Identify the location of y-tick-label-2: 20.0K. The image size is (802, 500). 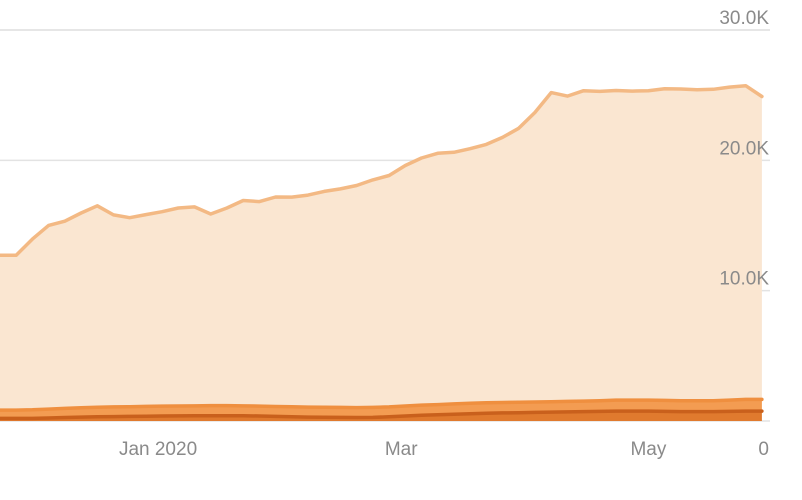
(744, 148).